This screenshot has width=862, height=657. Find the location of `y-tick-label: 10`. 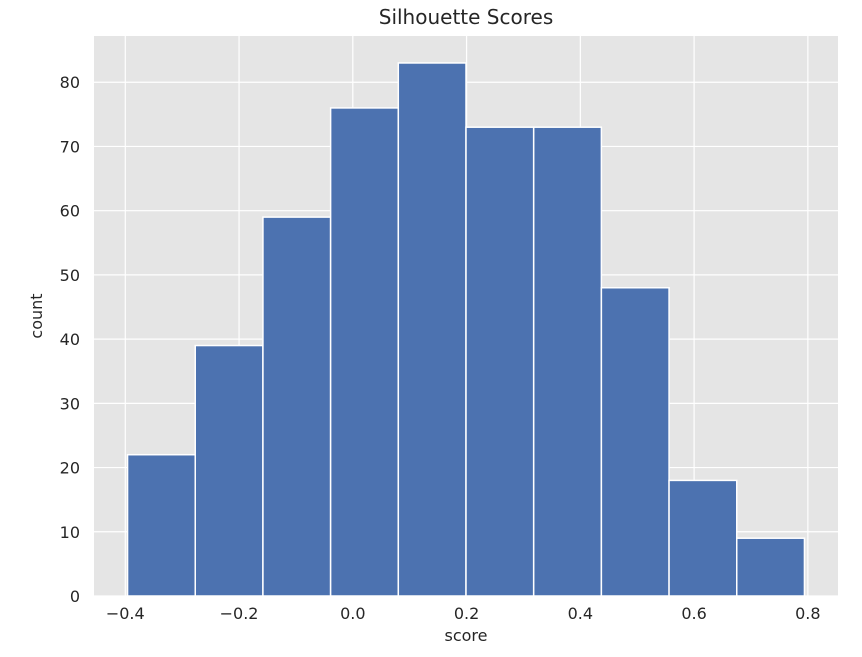

y-tick-label: 10 is located at coordinates (70, 532).